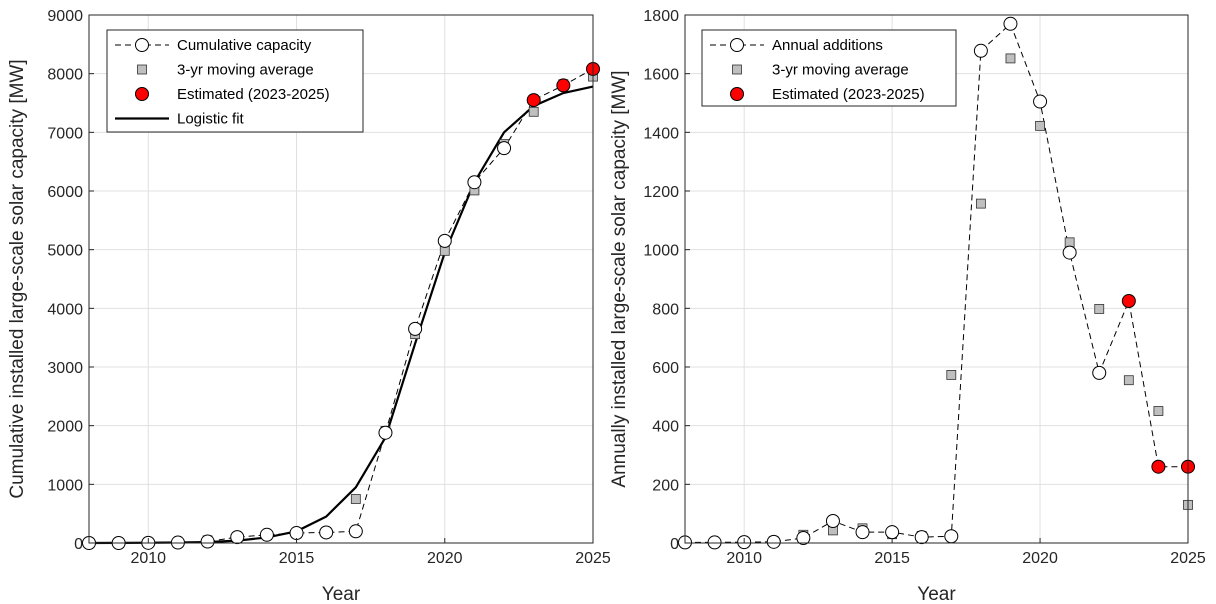 The image size is (1216, 604). What do you see at coordinates (661, 75) in the screenshot?
I see `y-tick-label: 1600` at bounding box center [661, 75].